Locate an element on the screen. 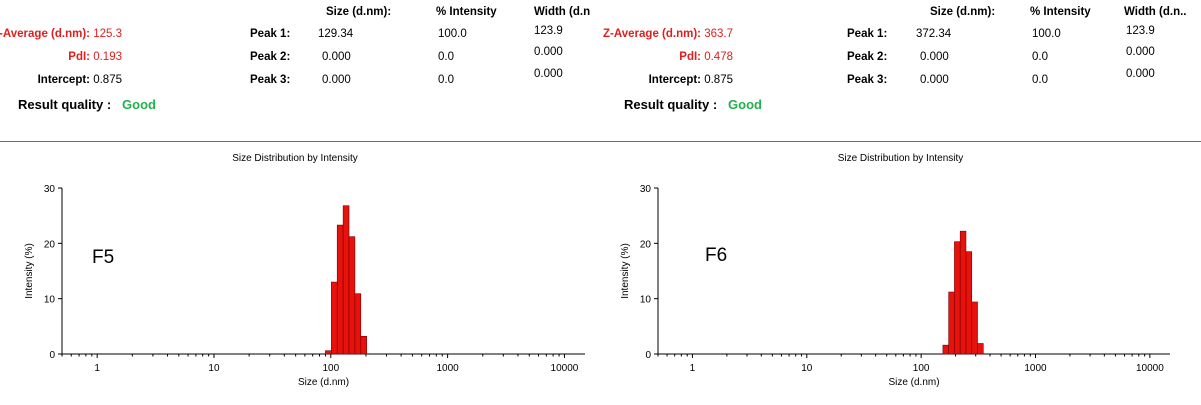  z-average-label: Z-Average (d.nm): 125.3 is located at coordinates (61, 34).